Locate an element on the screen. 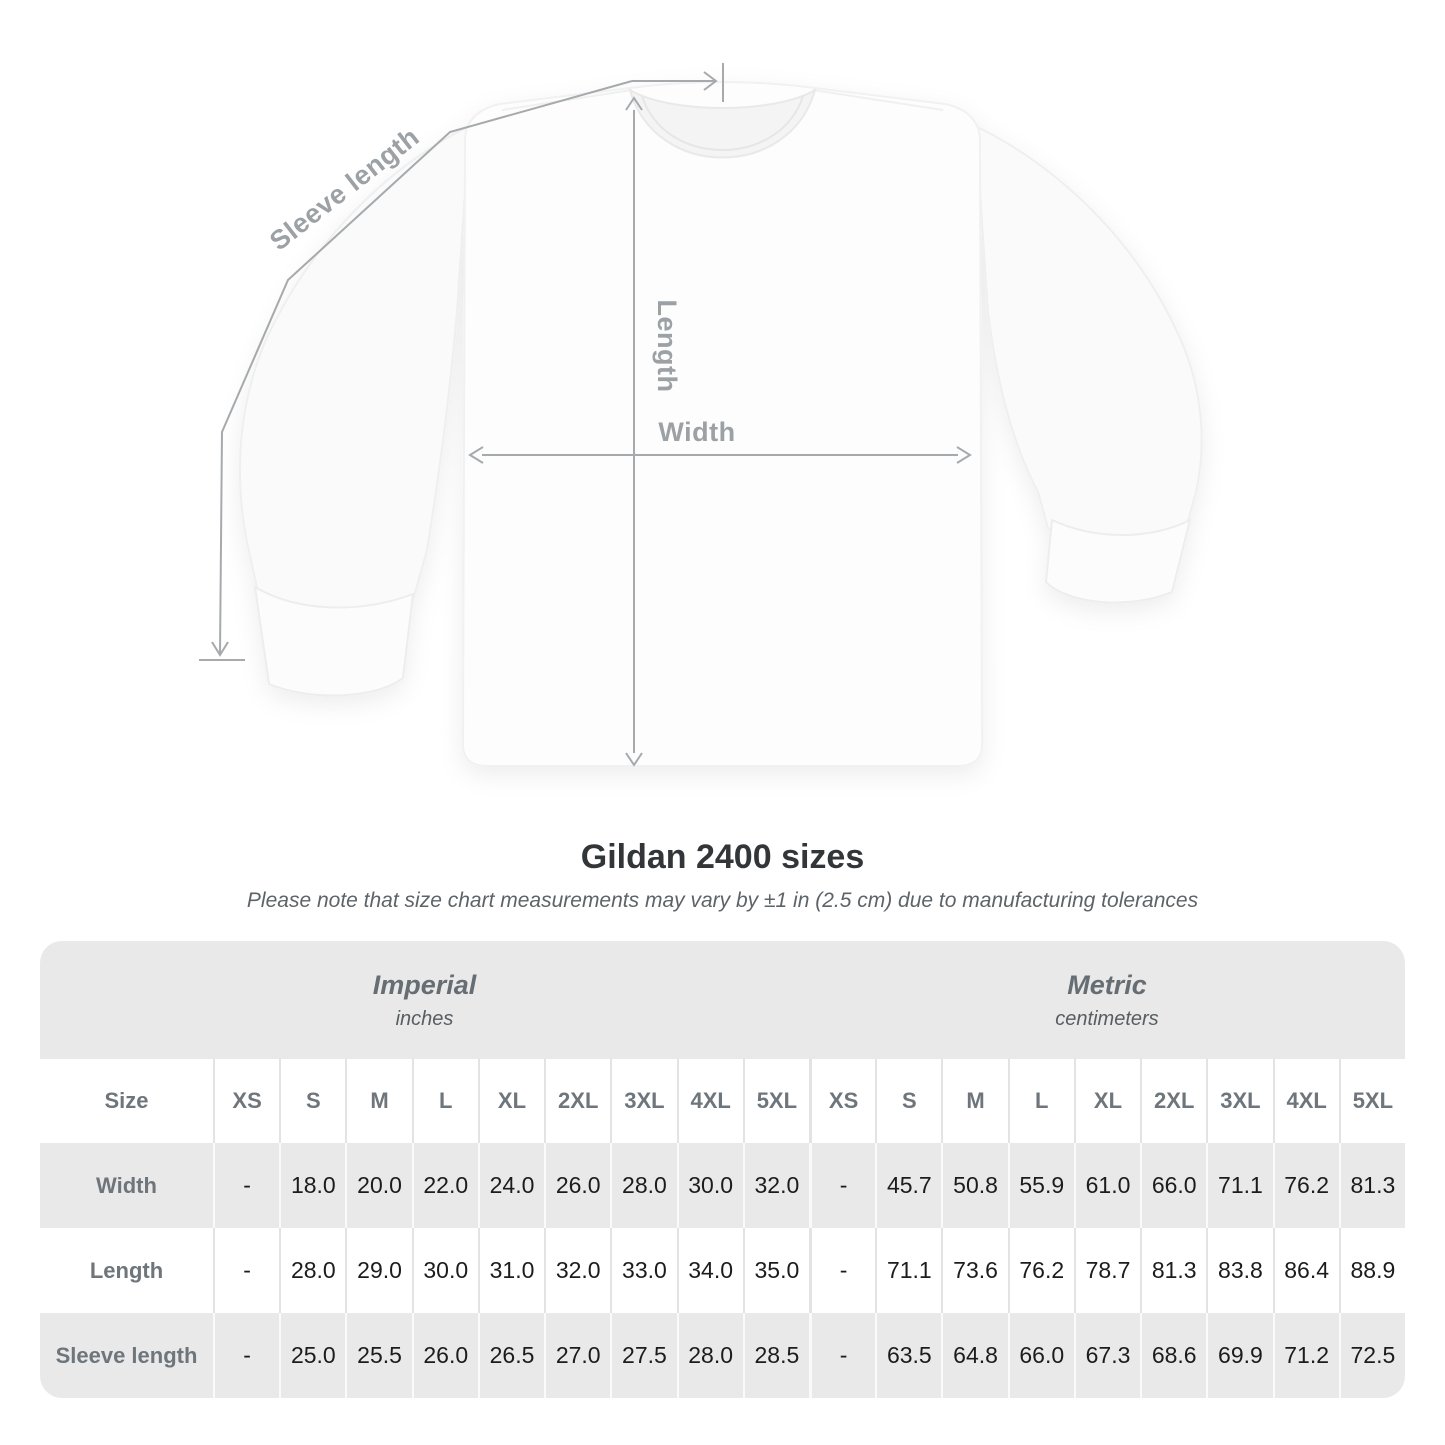 The image size is (1445, 1445). width-metric-s: 45.7 is located at coordinates (908, 1185).